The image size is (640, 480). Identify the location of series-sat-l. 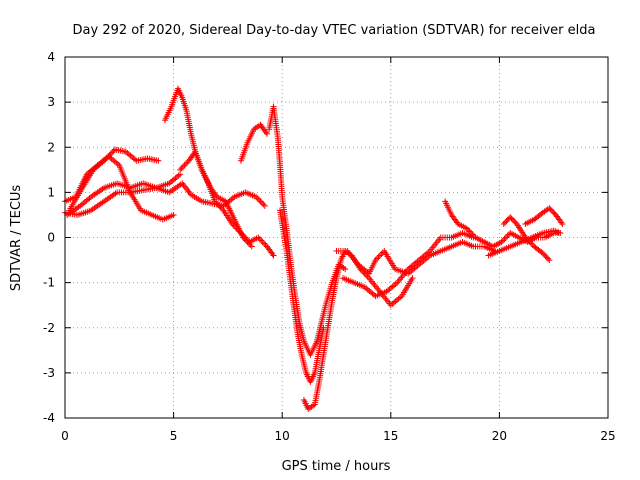
(408, 264).